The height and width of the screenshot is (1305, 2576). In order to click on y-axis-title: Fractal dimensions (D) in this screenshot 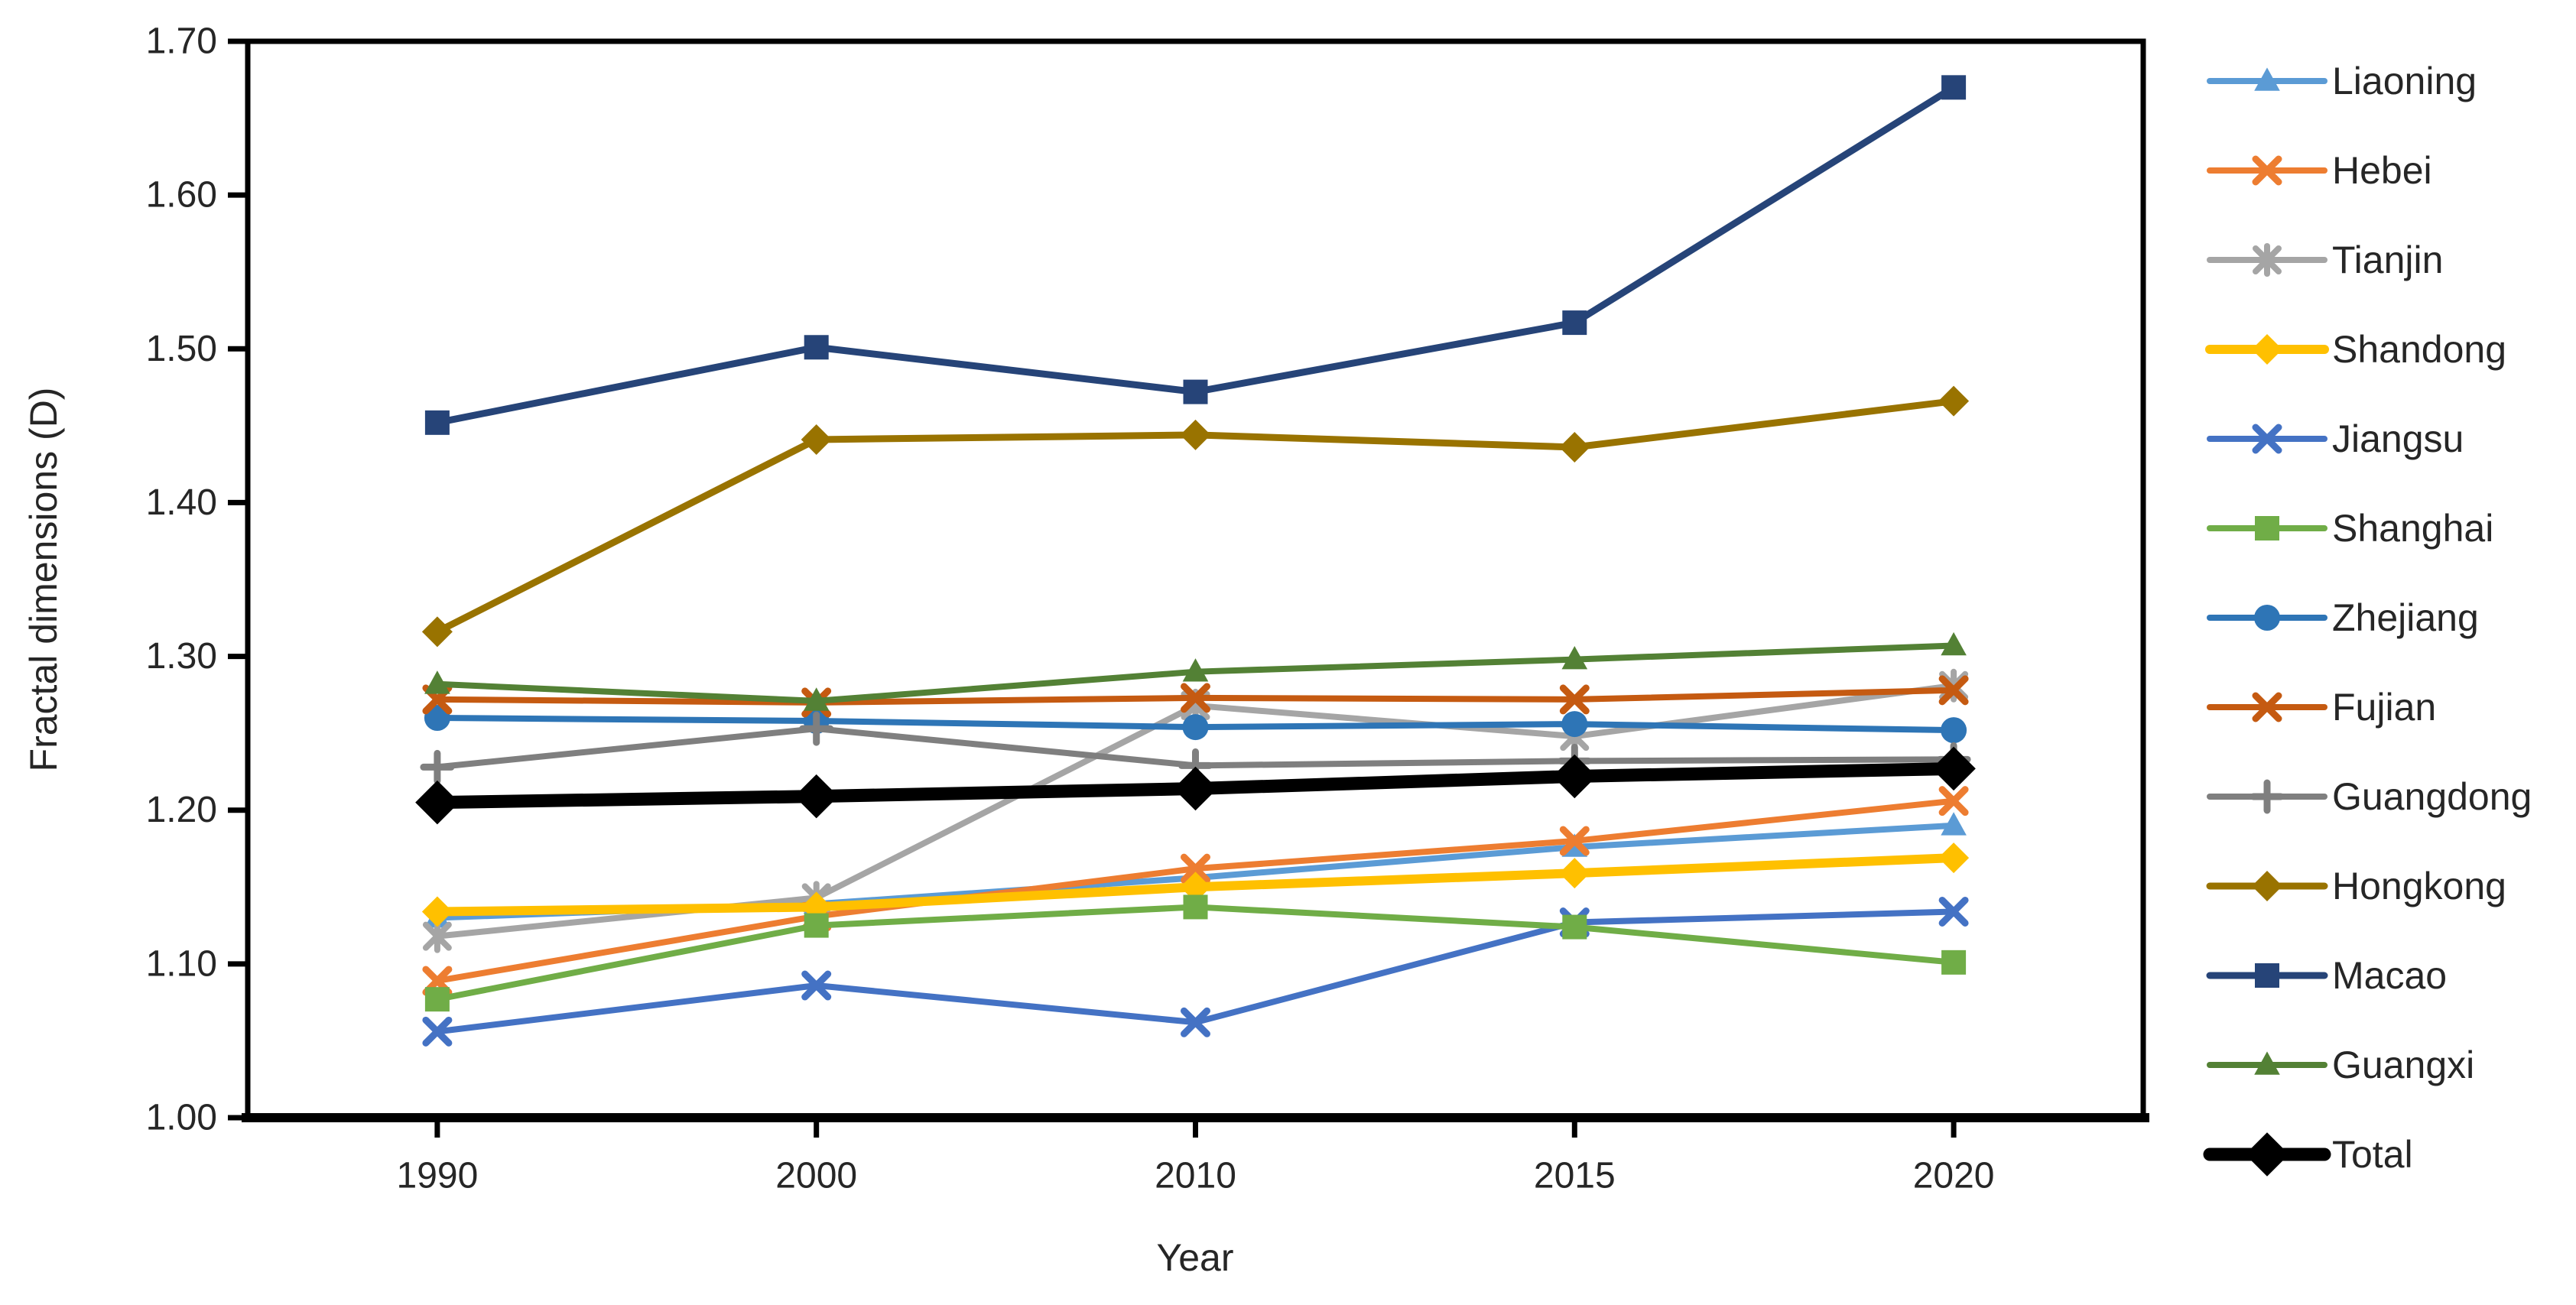, I will do `click(43, 580)`.